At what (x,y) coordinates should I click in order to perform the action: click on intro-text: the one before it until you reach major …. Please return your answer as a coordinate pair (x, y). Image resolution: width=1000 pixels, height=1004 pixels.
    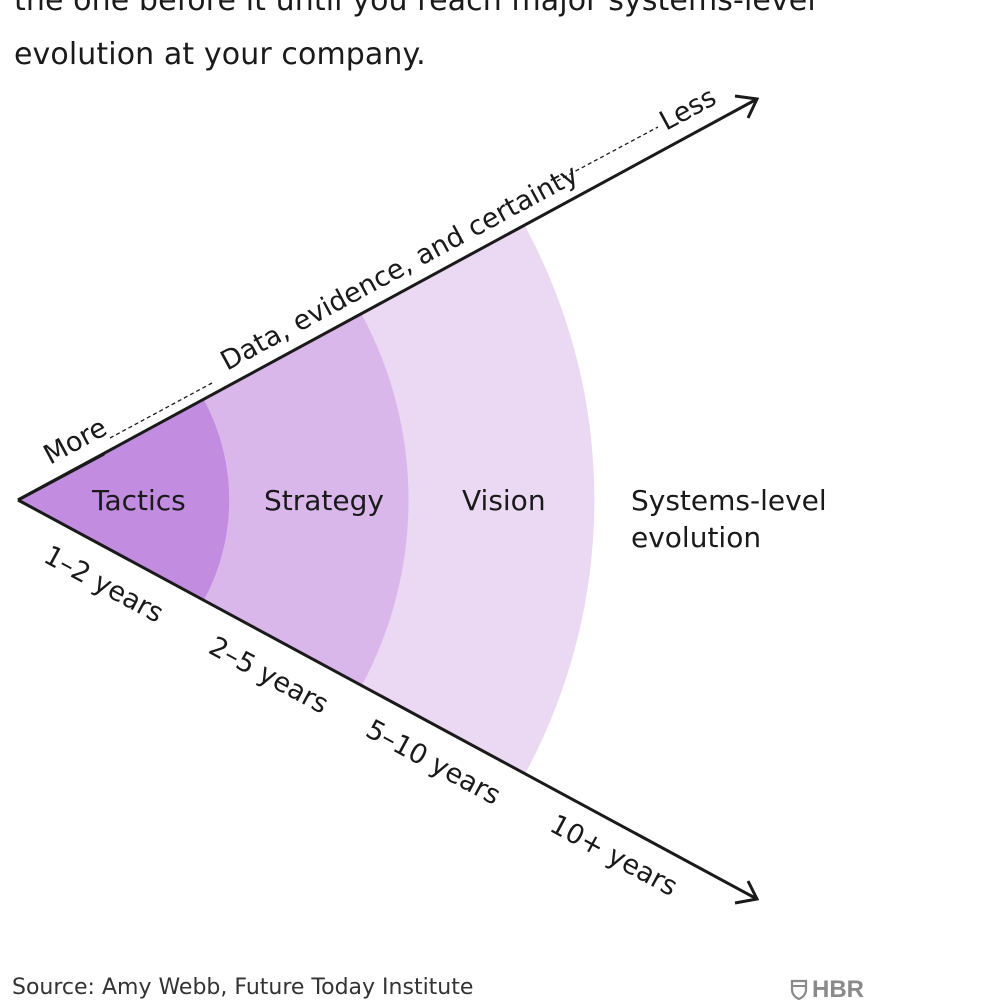
    Looking at the image, I should click on (494, 41).